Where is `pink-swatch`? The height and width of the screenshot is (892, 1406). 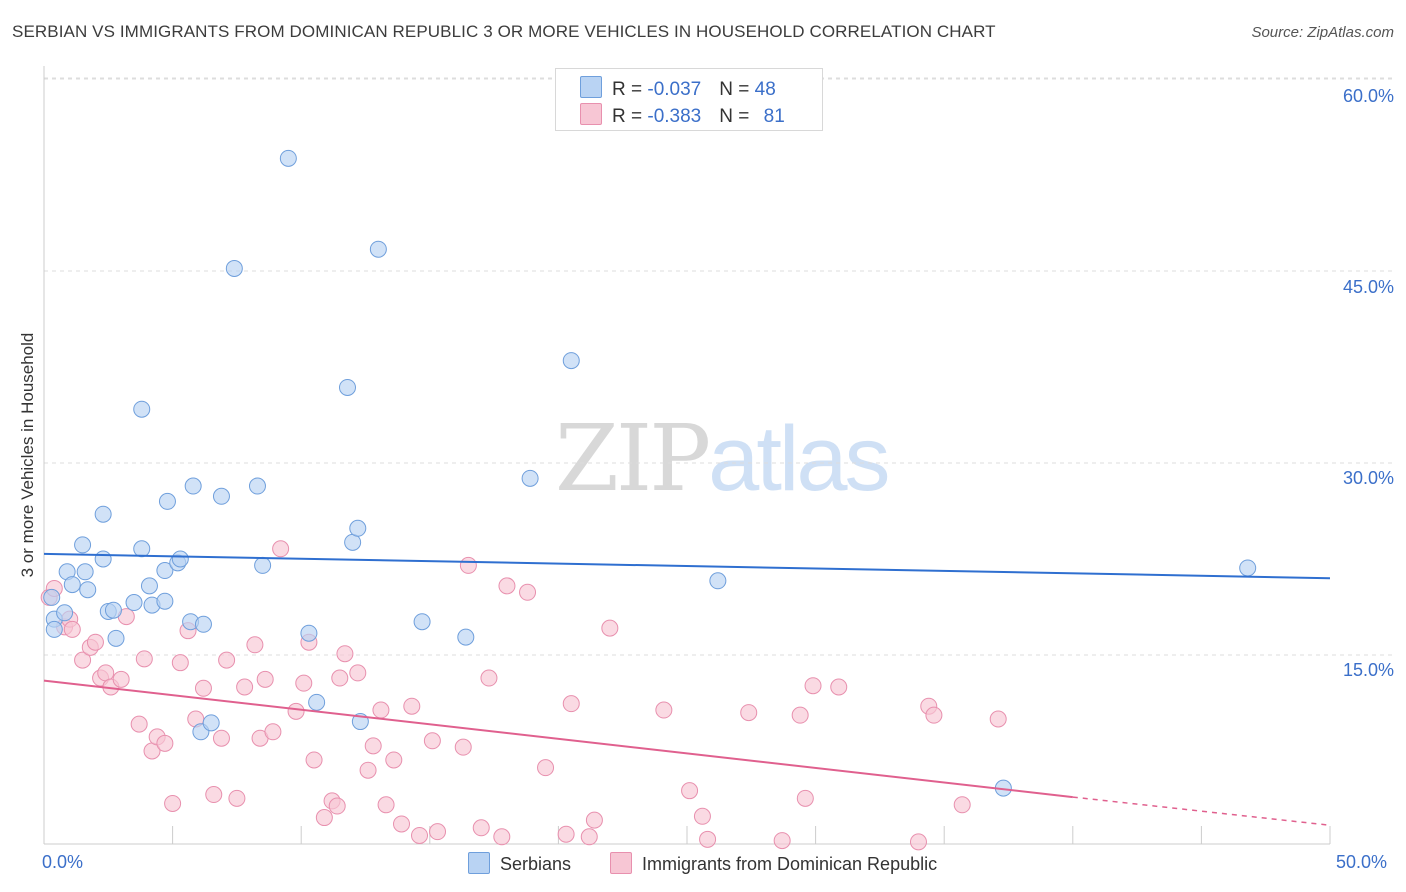
pink-swatch is located at coordinates (591, 114).